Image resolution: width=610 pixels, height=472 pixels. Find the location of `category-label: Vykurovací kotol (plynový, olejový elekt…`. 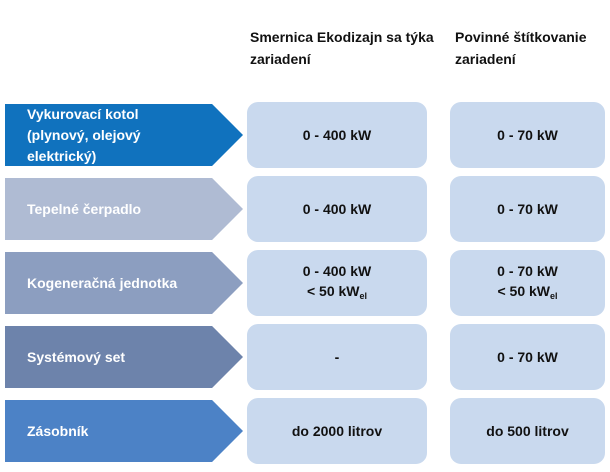

category-label: Vykurovací kotol (plynový, olejový elekt… is located at coordinates (84, 134).